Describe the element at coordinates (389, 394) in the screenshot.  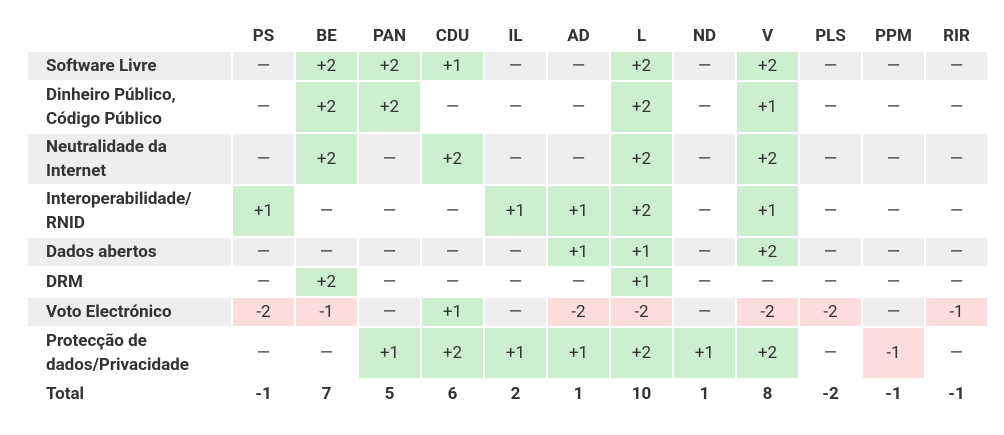
I see `total-cell: 5` at that location.